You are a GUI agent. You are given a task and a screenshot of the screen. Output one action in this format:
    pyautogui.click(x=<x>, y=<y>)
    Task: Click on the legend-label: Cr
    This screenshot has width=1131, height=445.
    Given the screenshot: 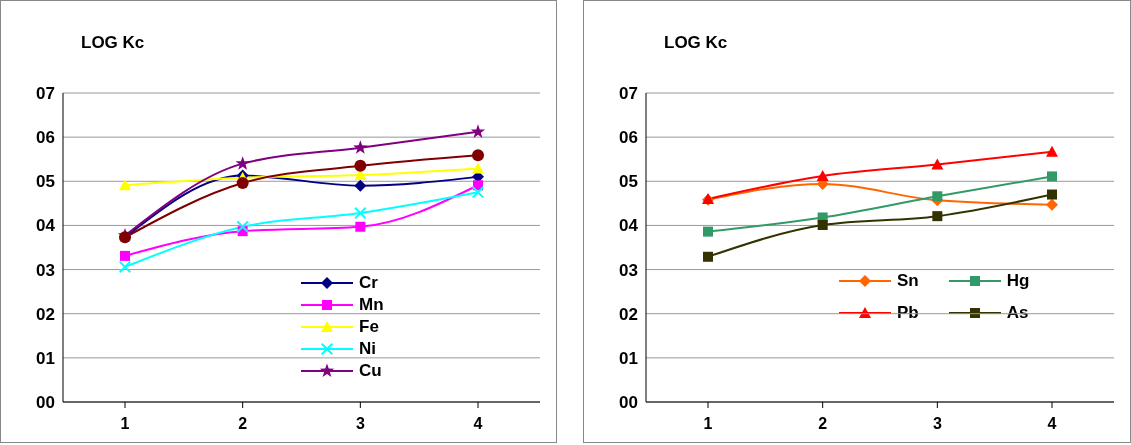 What is the action you would take?
    pyautogui.click(x=368, y=283)
    